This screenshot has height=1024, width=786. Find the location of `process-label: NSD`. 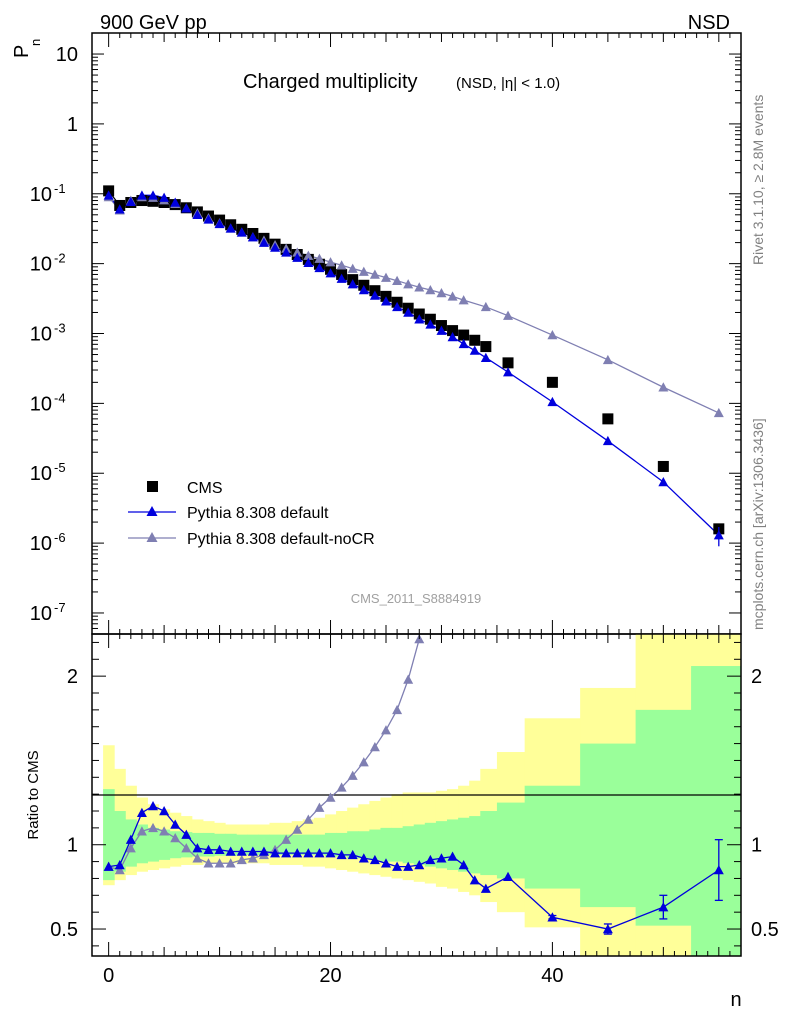

process-label: NSD is located at coordinates (709, 23).